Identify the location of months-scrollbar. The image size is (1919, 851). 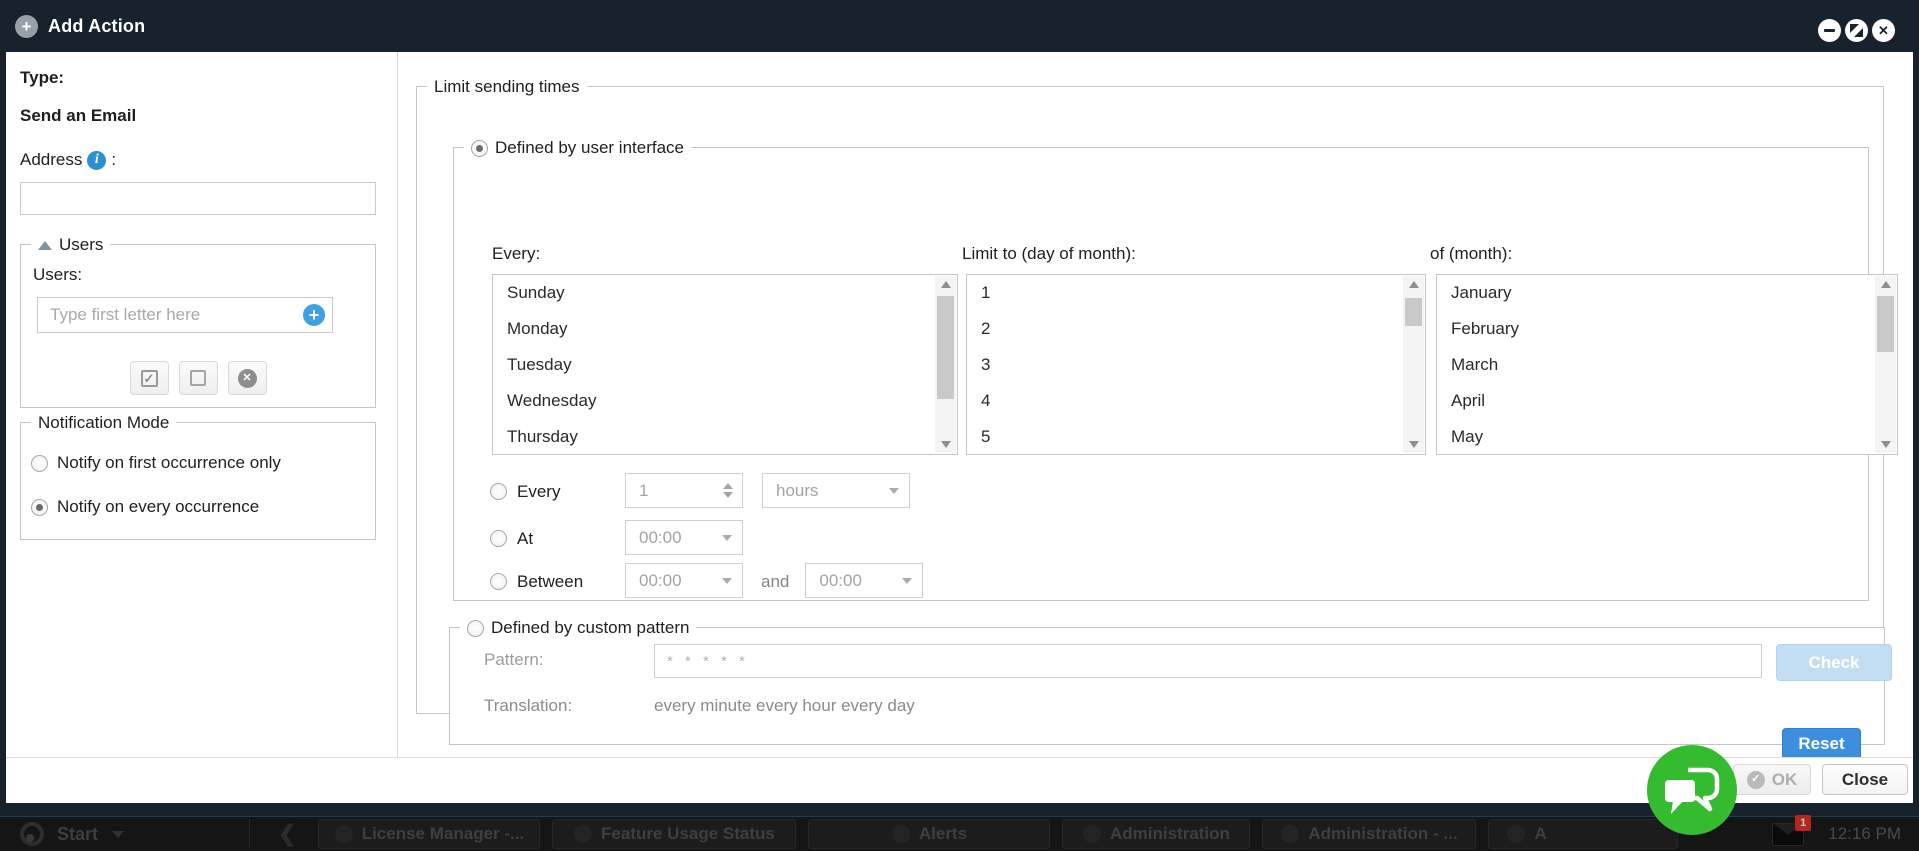
(1885, 364).